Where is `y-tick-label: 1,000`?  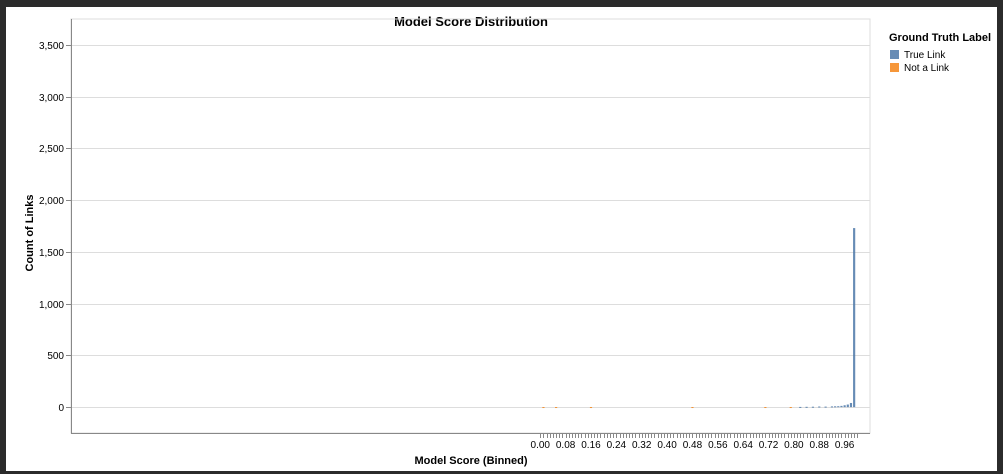
y-tick-label: 1,000 is located at coordinates (51, 305).